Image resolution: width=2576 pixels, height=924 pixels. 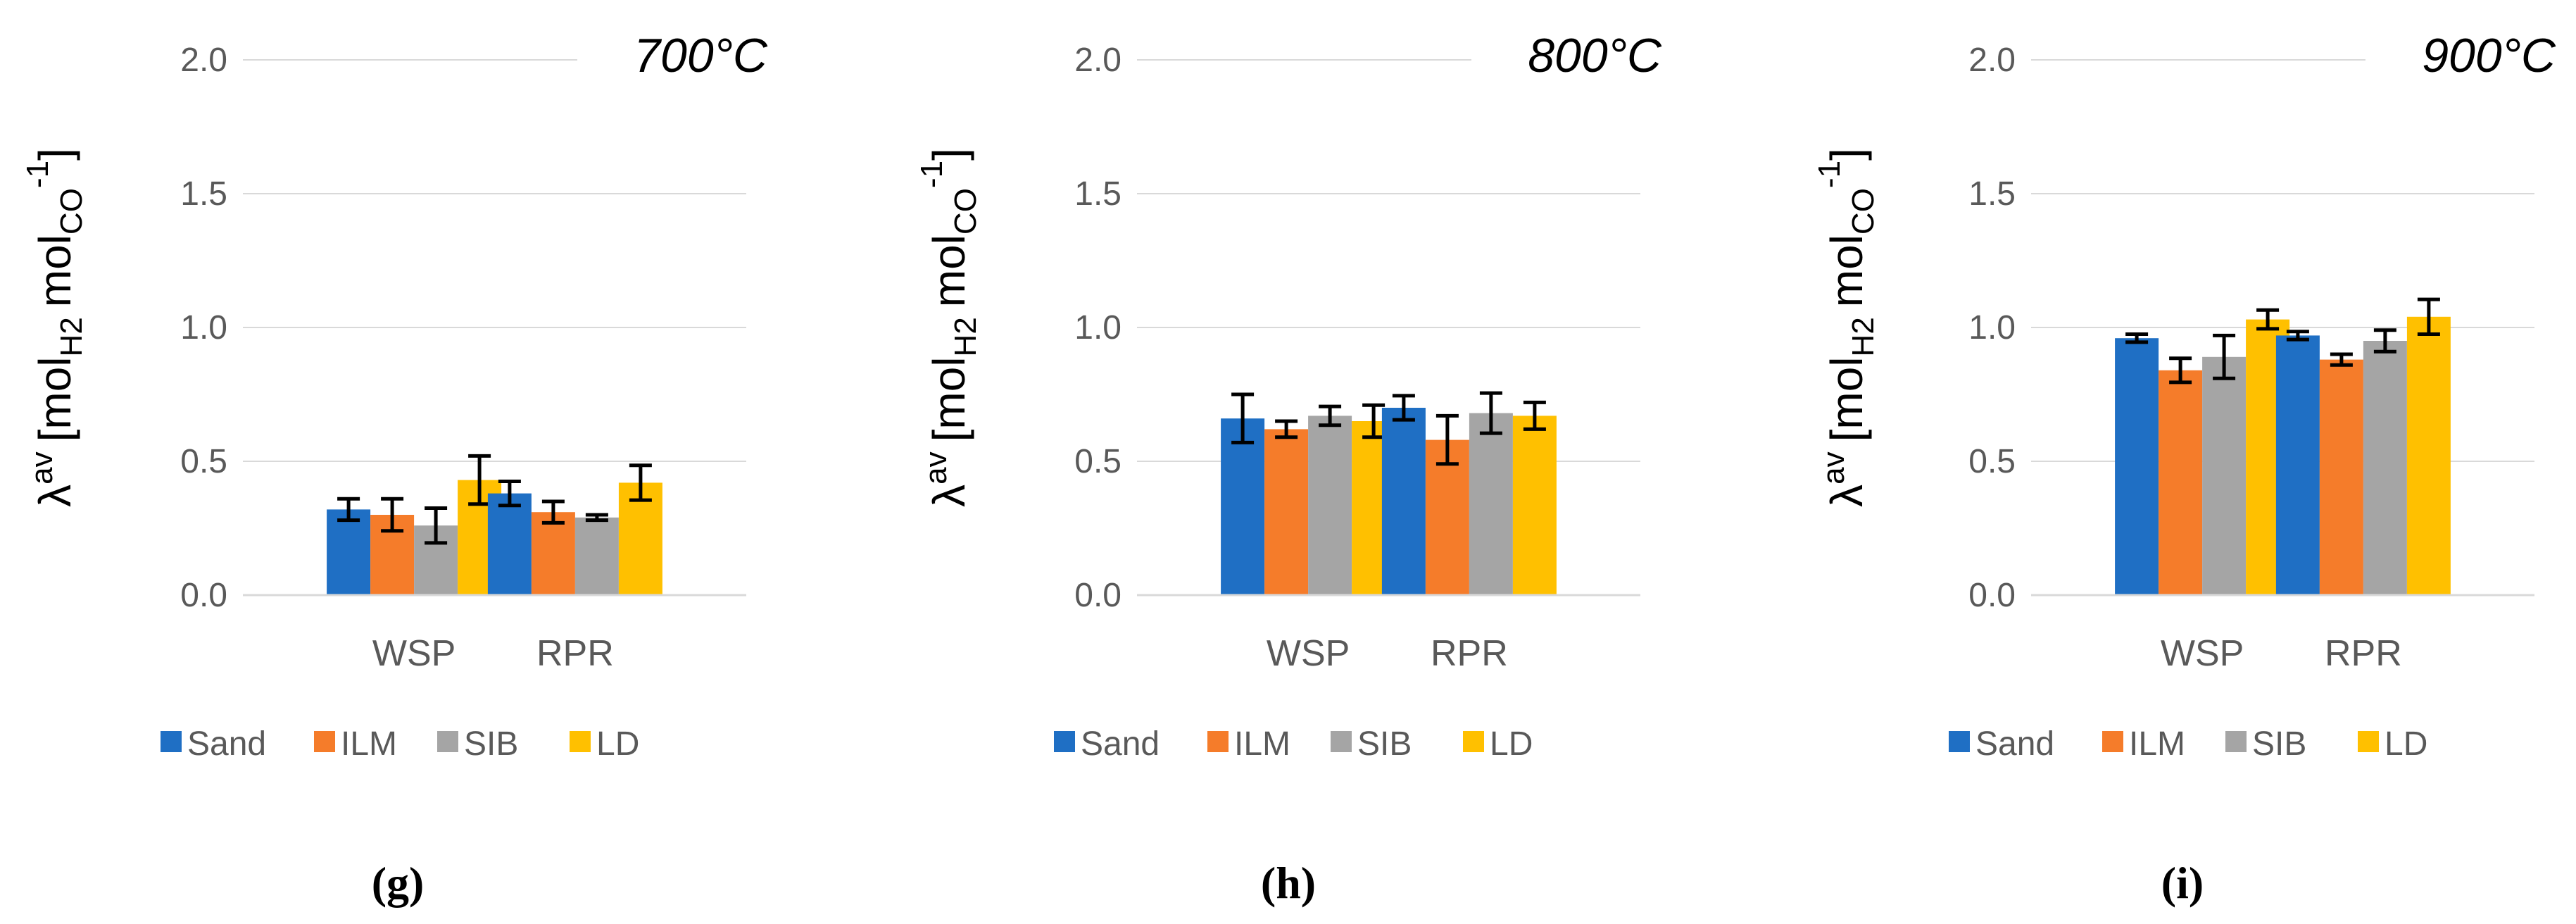 I want to click on chart-title: 700°C, so click(x=701, y=56).